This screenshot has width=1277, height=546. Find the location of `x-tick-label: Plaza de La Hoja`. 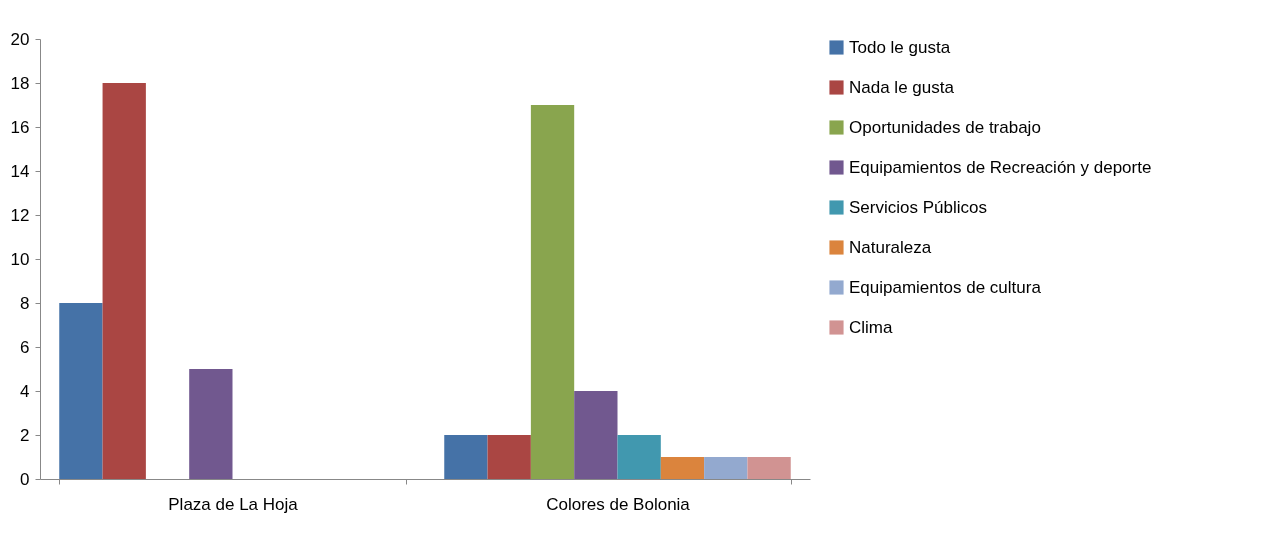

x-tick-label: Plaza de La Hoja is located at coordinates (233, 504).